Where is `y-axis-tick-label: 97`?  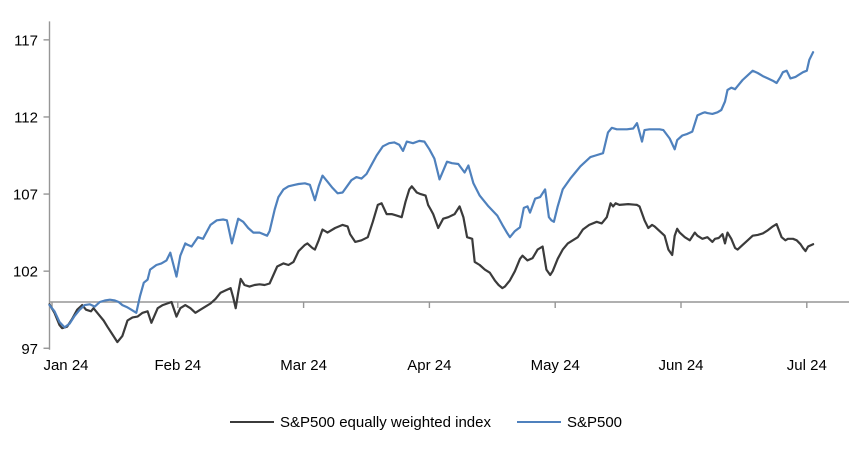 y-axis-tick-label: 97 is located at coordinates (29, 349).